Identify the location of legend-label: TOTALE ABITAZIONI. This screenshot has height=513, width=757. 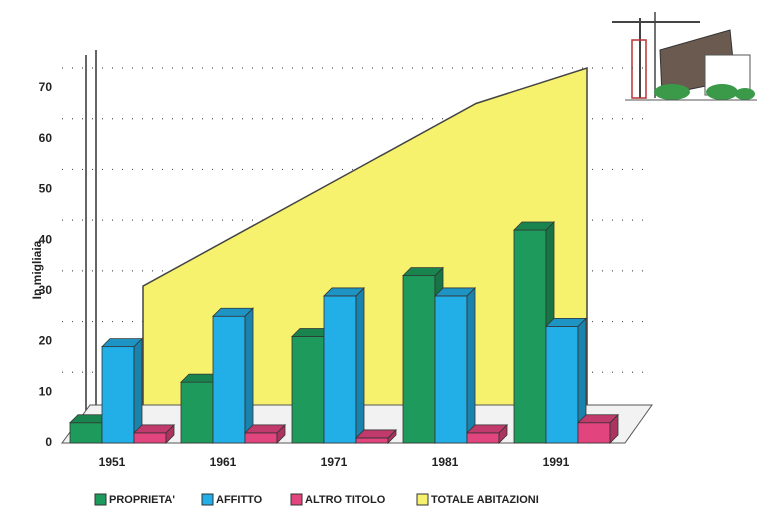
(485, 500).